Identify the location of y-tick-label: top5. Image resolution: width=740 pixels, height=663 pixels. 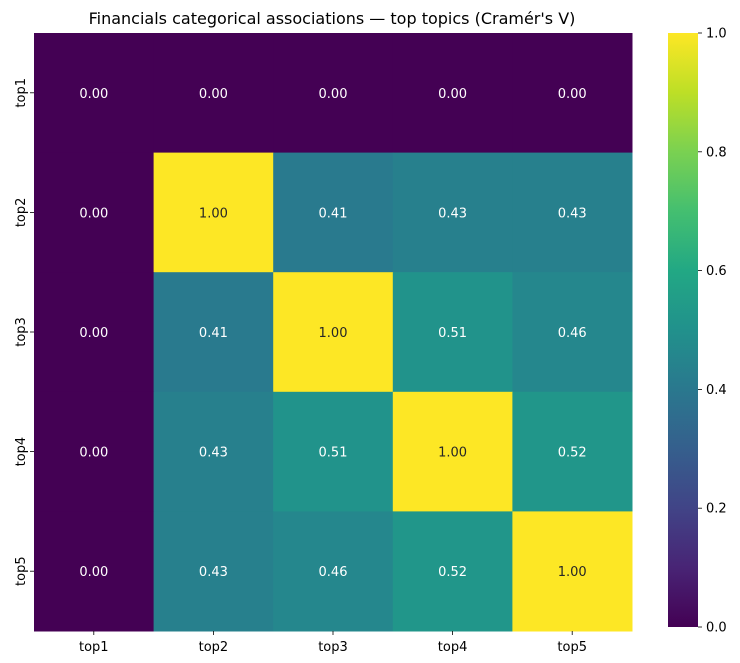
(21, 571).